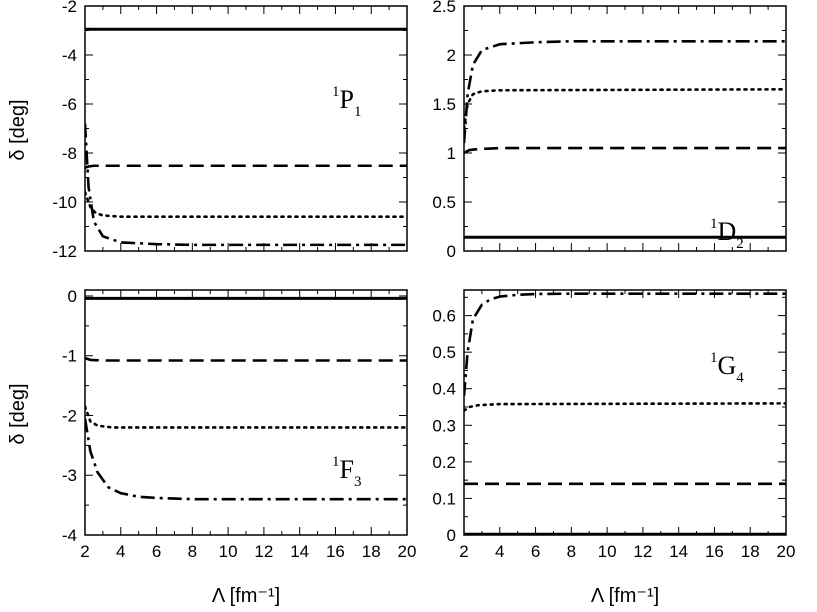 Image resolution: width=817 pixels, height=612 pixels. Describe the element at coordinates (451, 55) in the screenshot. I see `y-tick-label: 2` at that location.